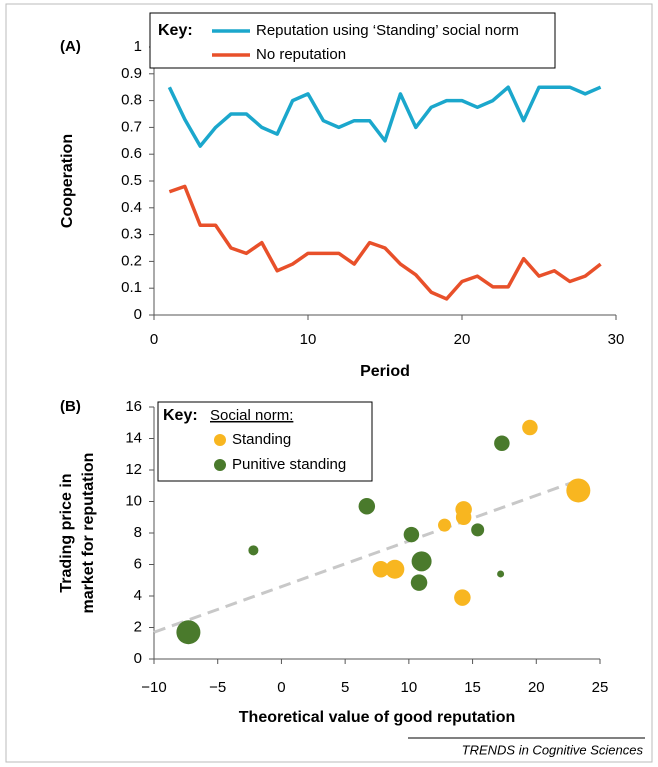 This screenshot has width=658, height=767. Describe the element at coordinates (385, 371) in the screenshot. I see `x-axis-title: Period` at that location.